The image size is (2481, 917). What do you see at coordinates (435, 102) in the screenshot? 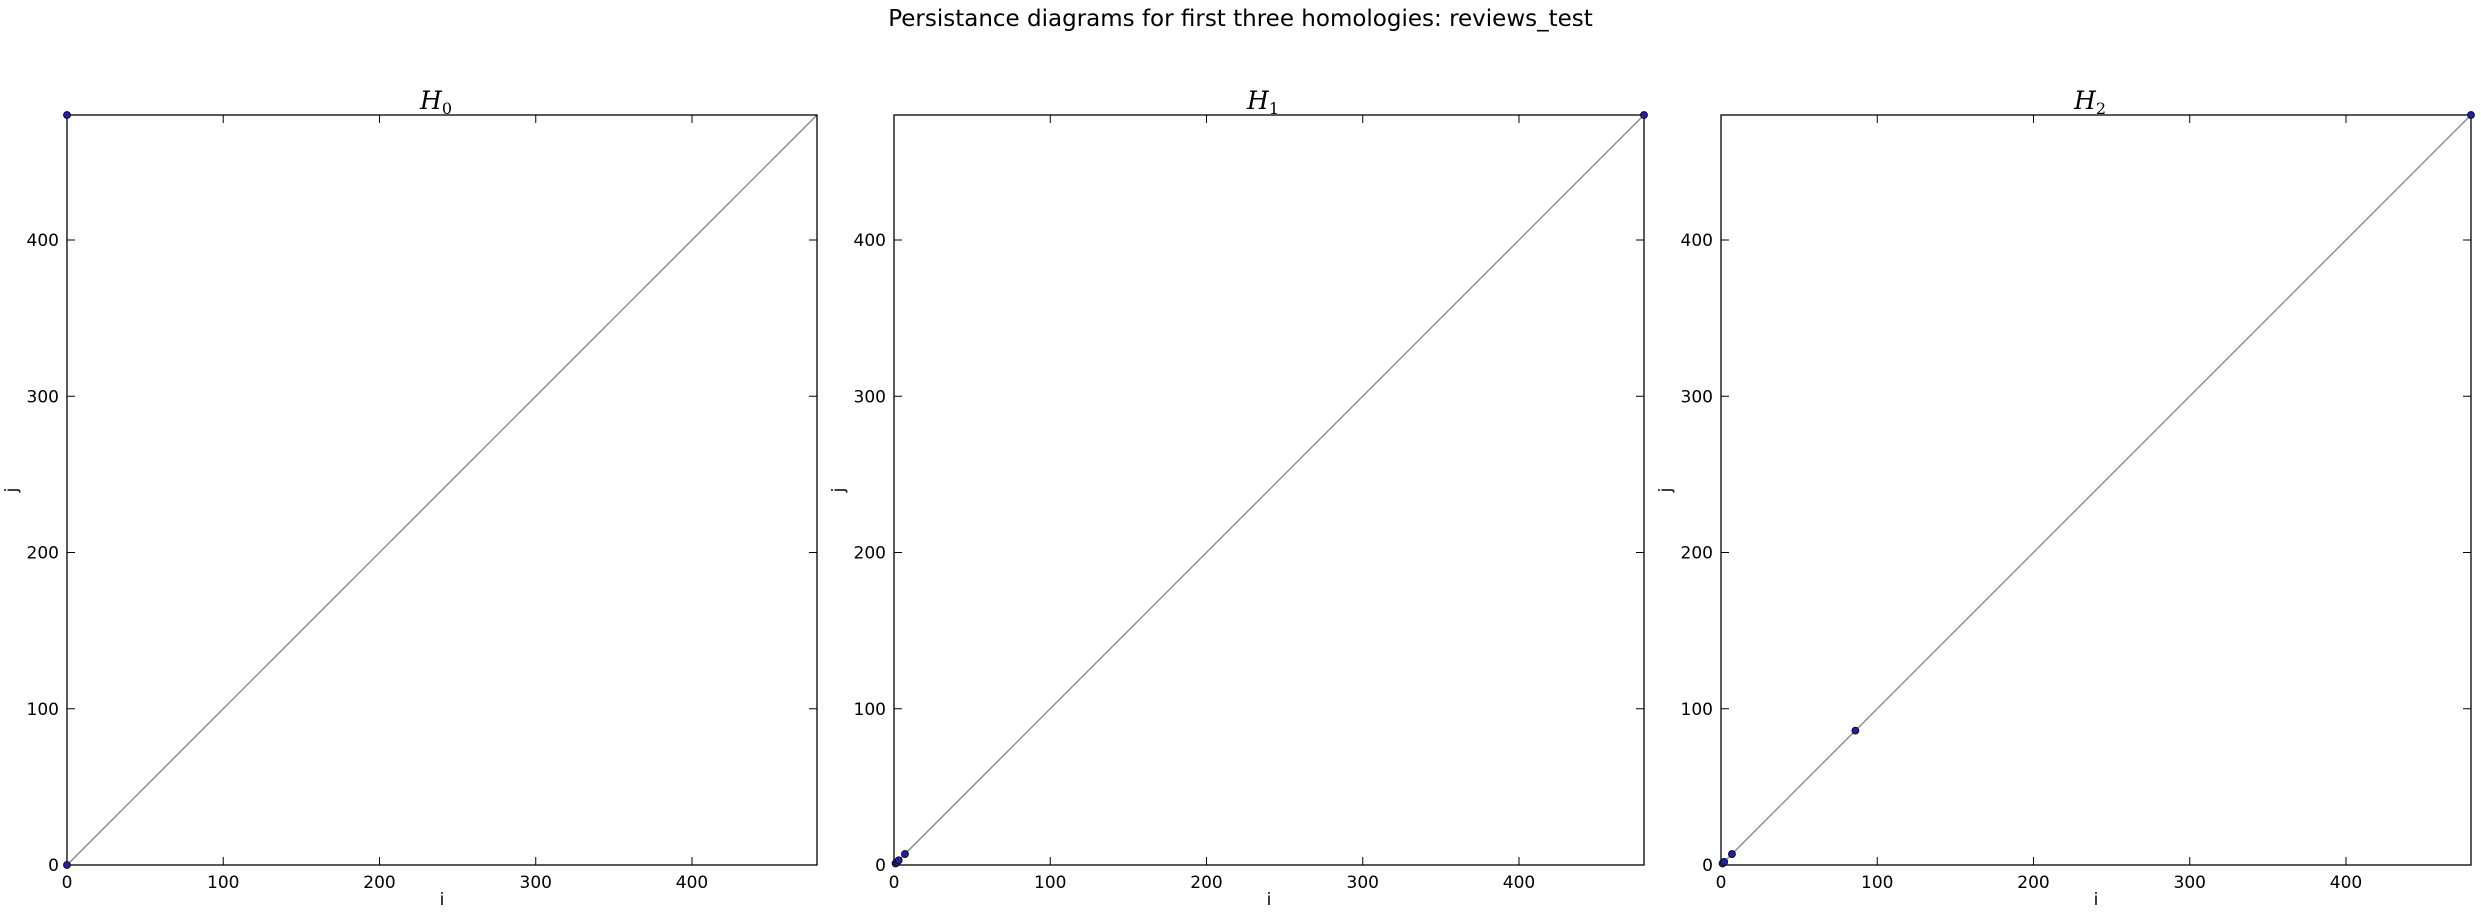
I see `panel-title: H0` at bounding box center [435, 102].